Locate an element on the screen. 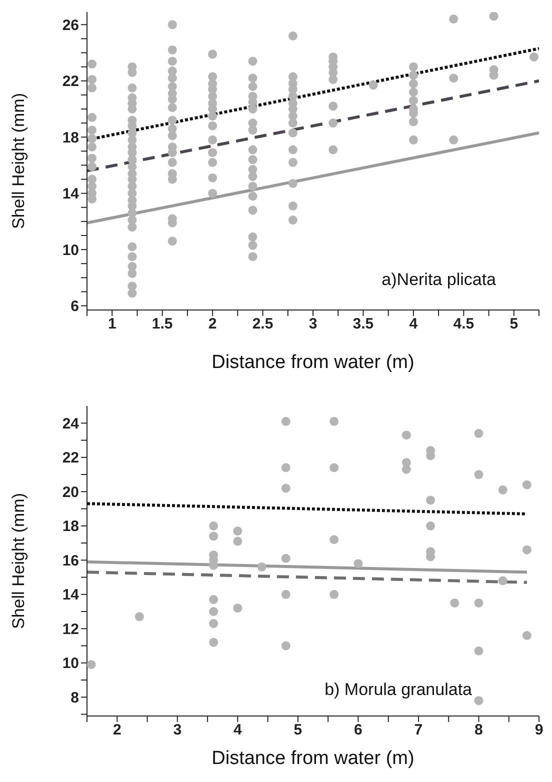  x-tick-label: 9 is located at coordinates (539, 730).